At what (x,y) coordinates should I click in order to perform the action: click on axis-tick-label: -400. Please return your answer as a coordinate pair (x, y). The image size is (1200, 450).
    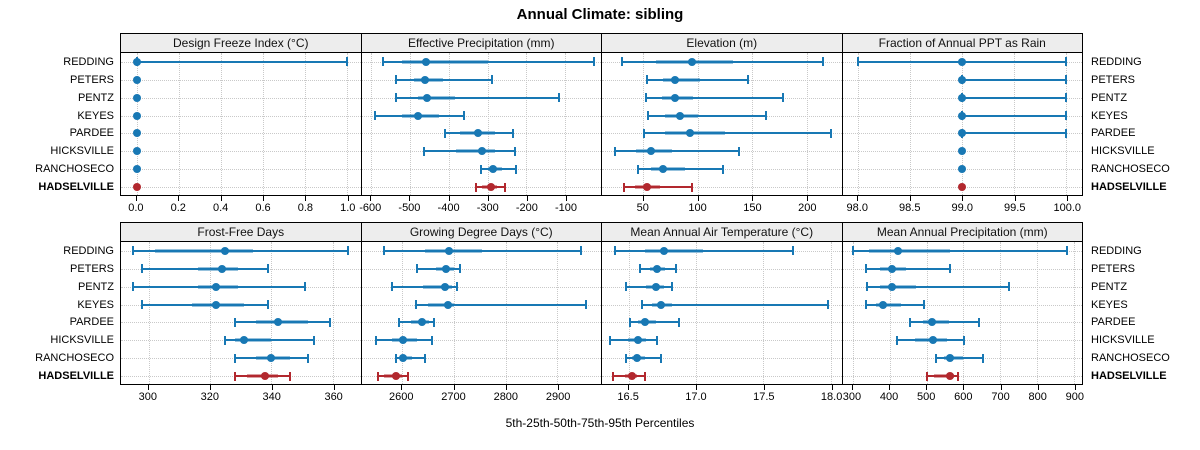
    Looking at the image, I should click on (448, 208).